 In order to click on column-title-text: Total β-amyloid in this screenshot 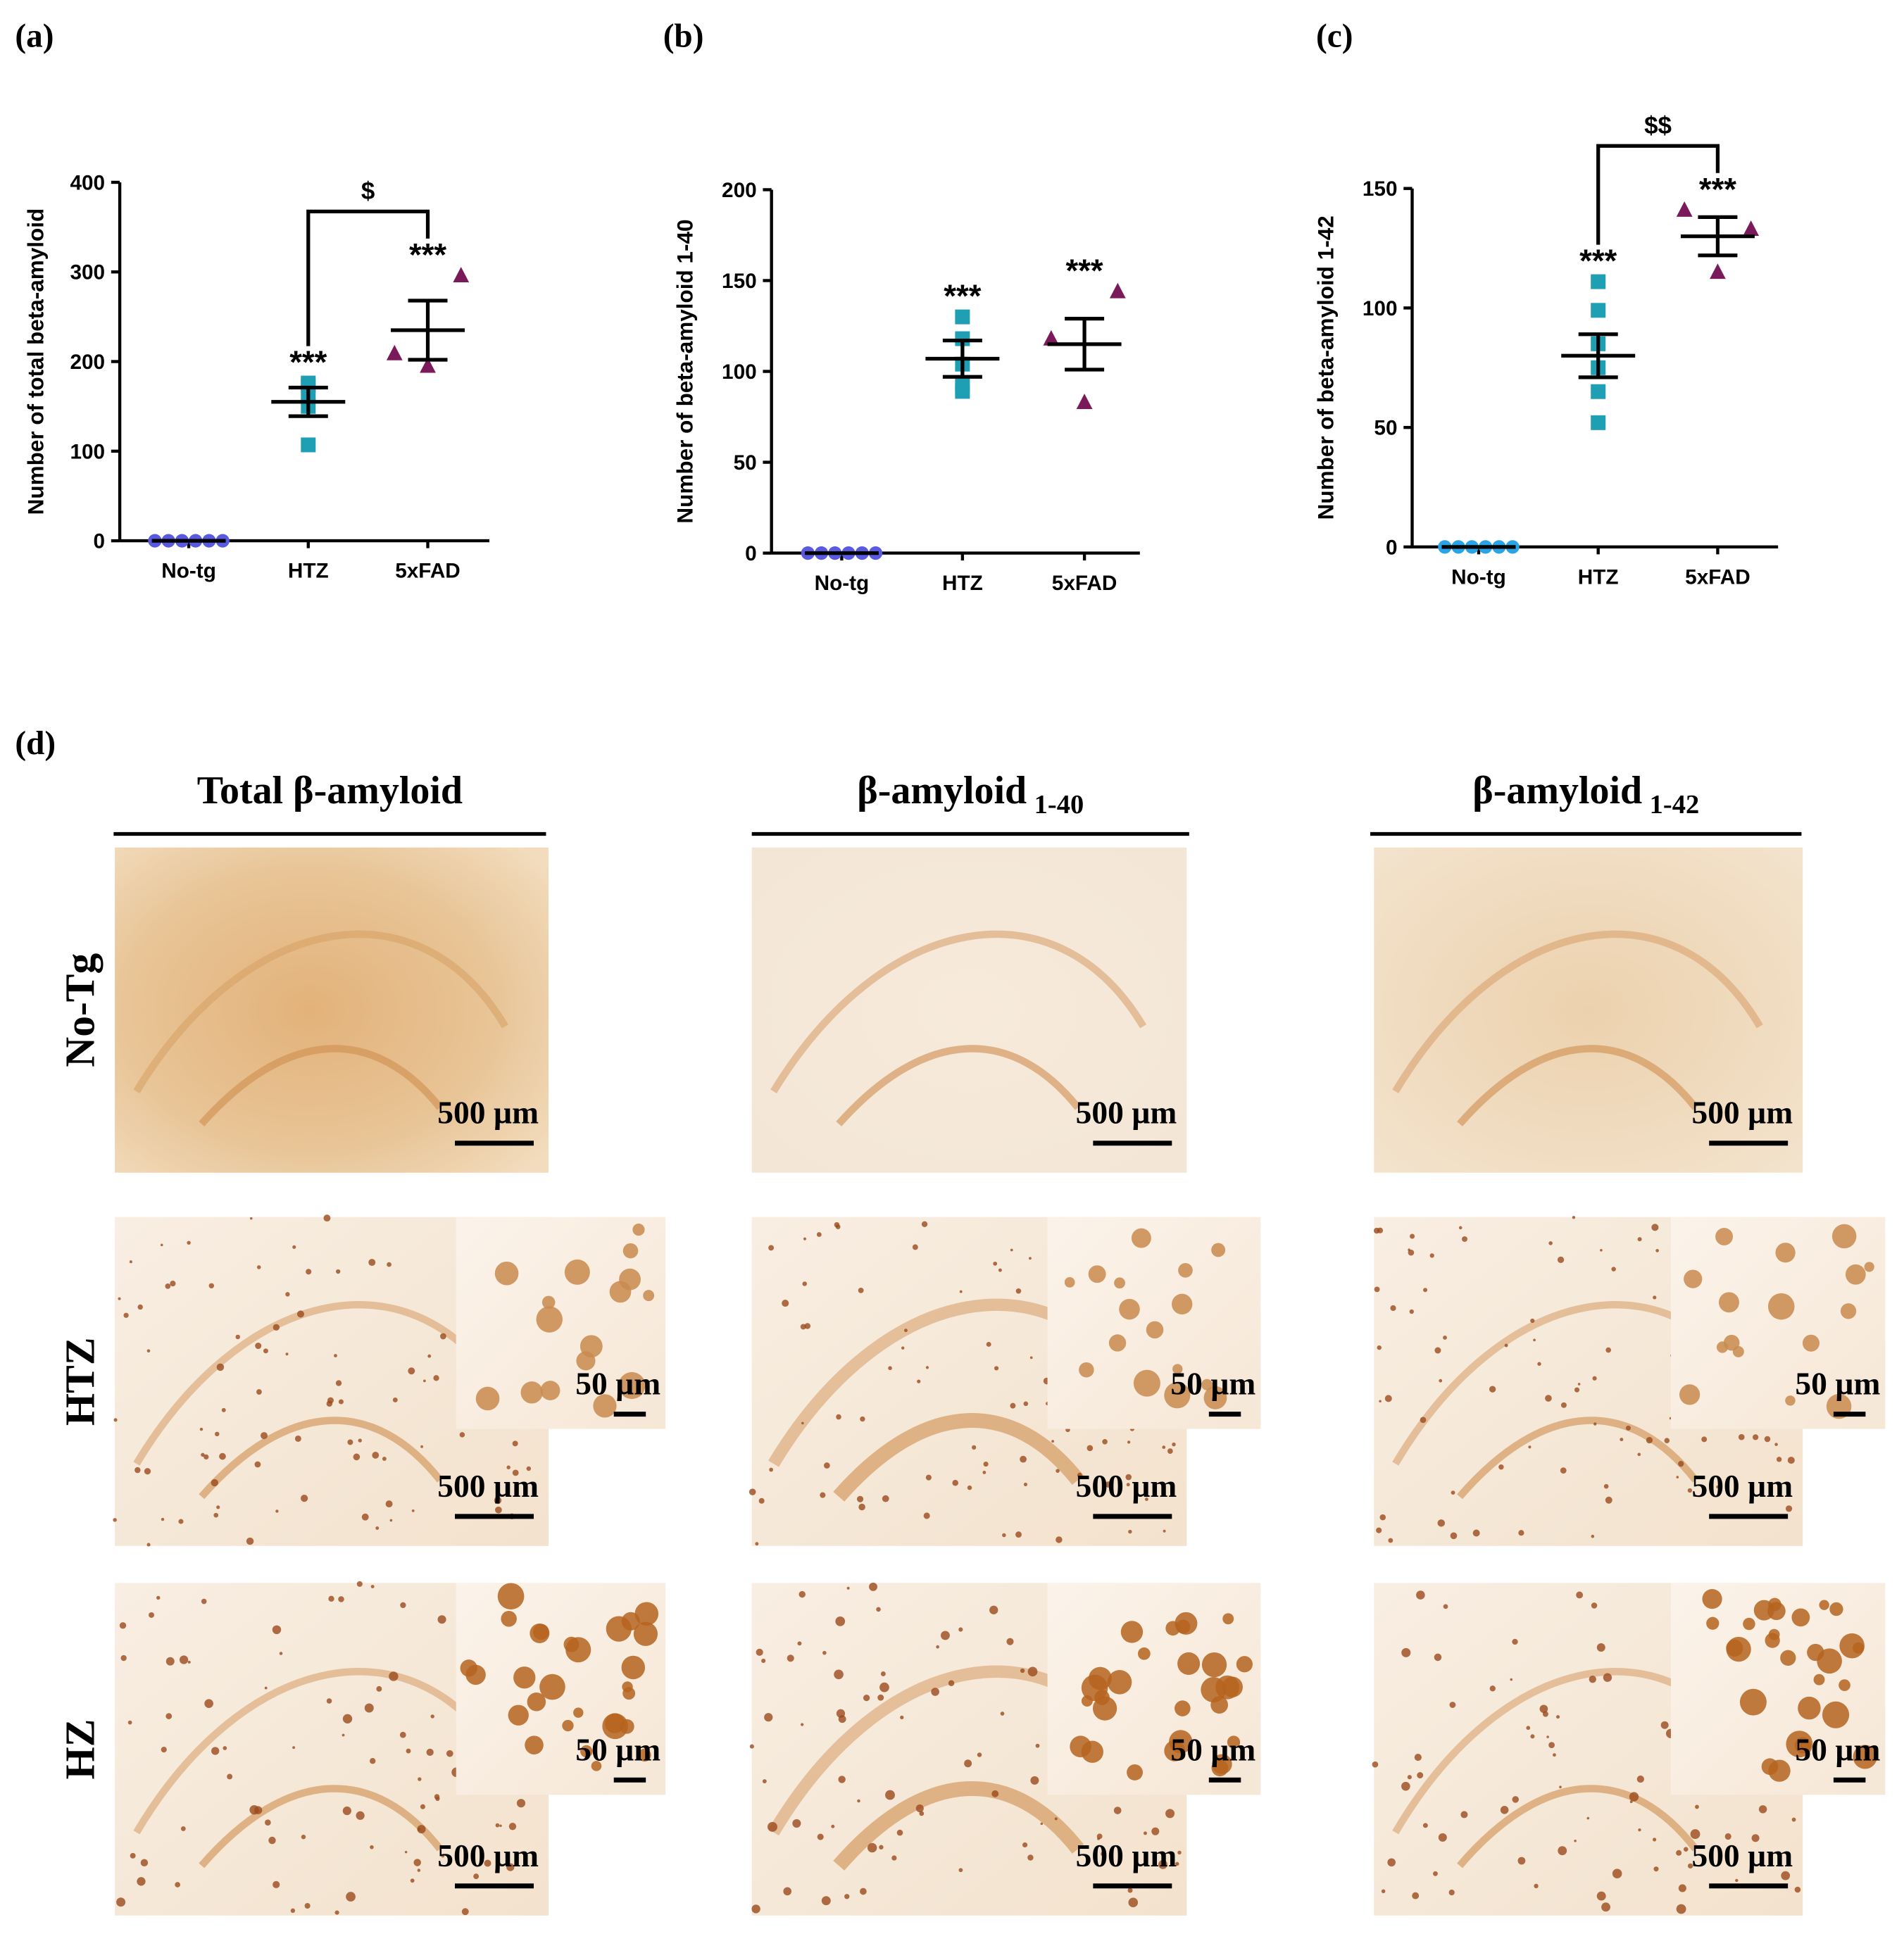, I will do `click(330, 790)`.